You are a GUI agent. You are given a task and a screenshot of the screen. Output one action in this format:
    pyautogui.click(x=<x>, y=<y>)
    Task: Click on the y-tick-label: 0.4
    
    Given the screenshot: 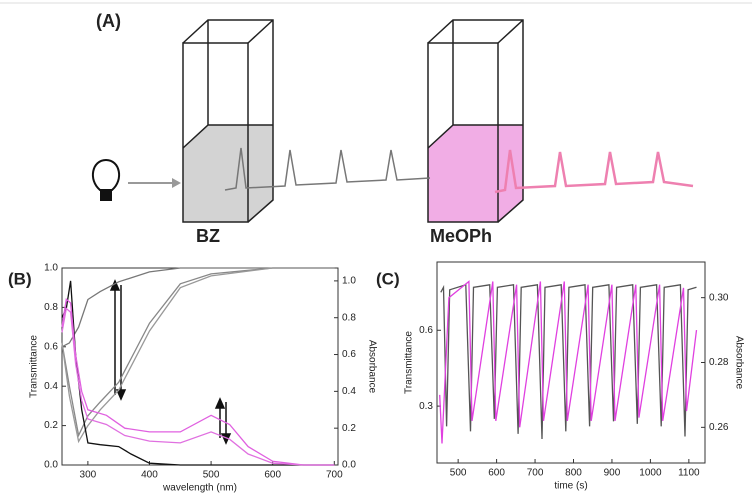 What is the action you would take?
    pyautogui.click(x=51, y=386)
    